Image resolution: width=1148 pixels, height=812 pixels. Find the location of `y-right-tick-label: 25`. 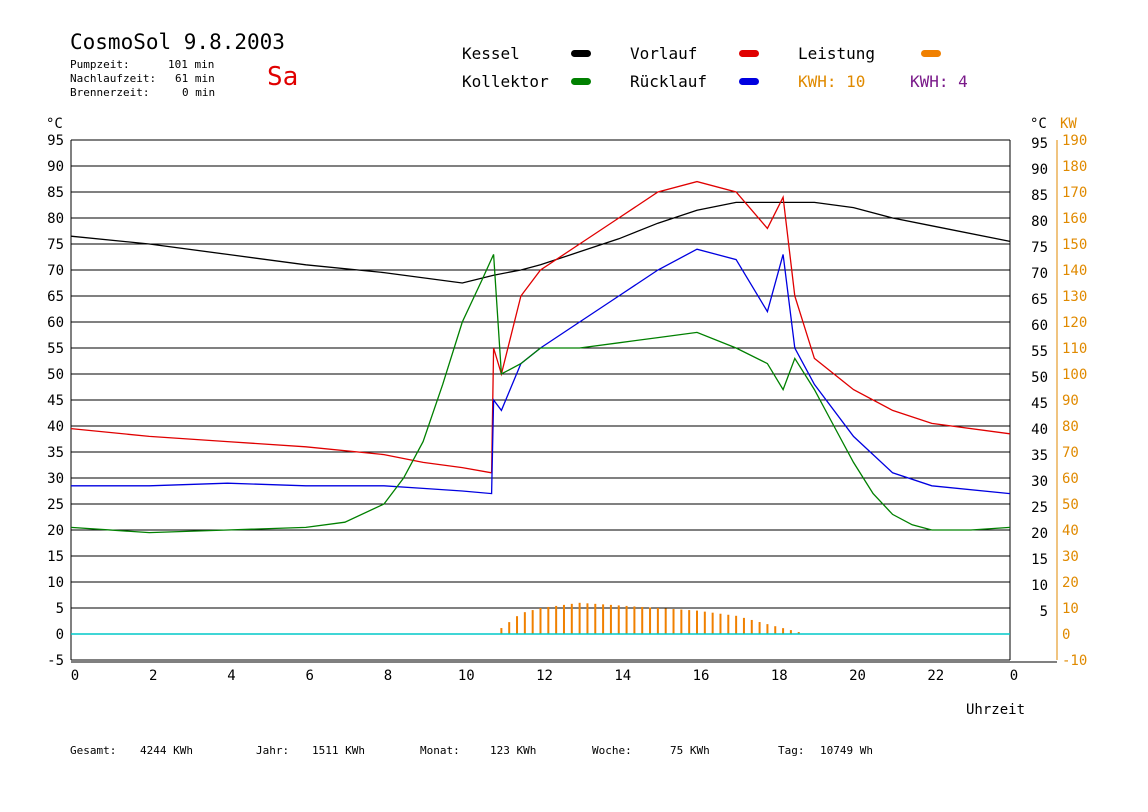

y-right-tick-label: 25 is located at coordinates (1039, 508).